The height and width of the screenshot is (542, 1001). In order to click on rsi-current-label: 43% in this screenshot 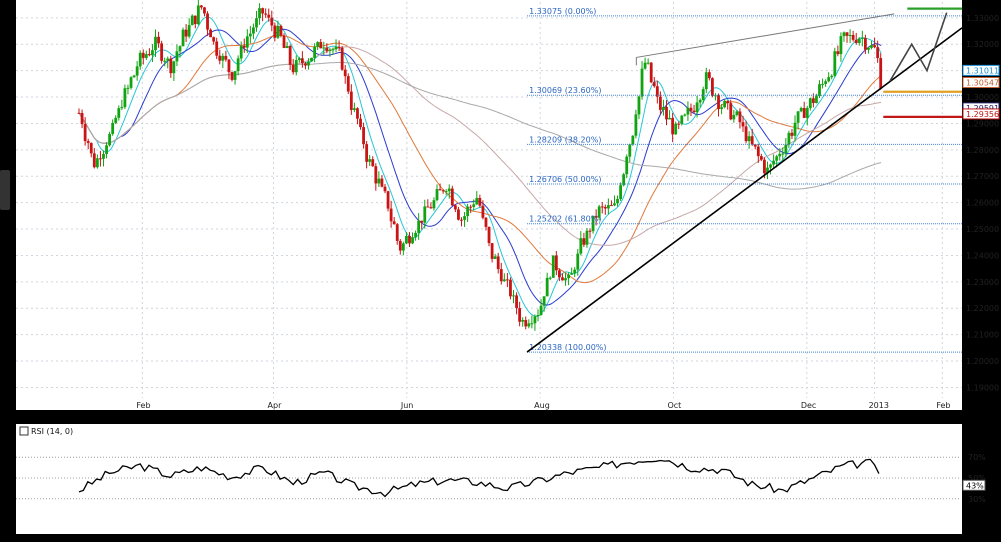, I will do `click(975, 485)`.